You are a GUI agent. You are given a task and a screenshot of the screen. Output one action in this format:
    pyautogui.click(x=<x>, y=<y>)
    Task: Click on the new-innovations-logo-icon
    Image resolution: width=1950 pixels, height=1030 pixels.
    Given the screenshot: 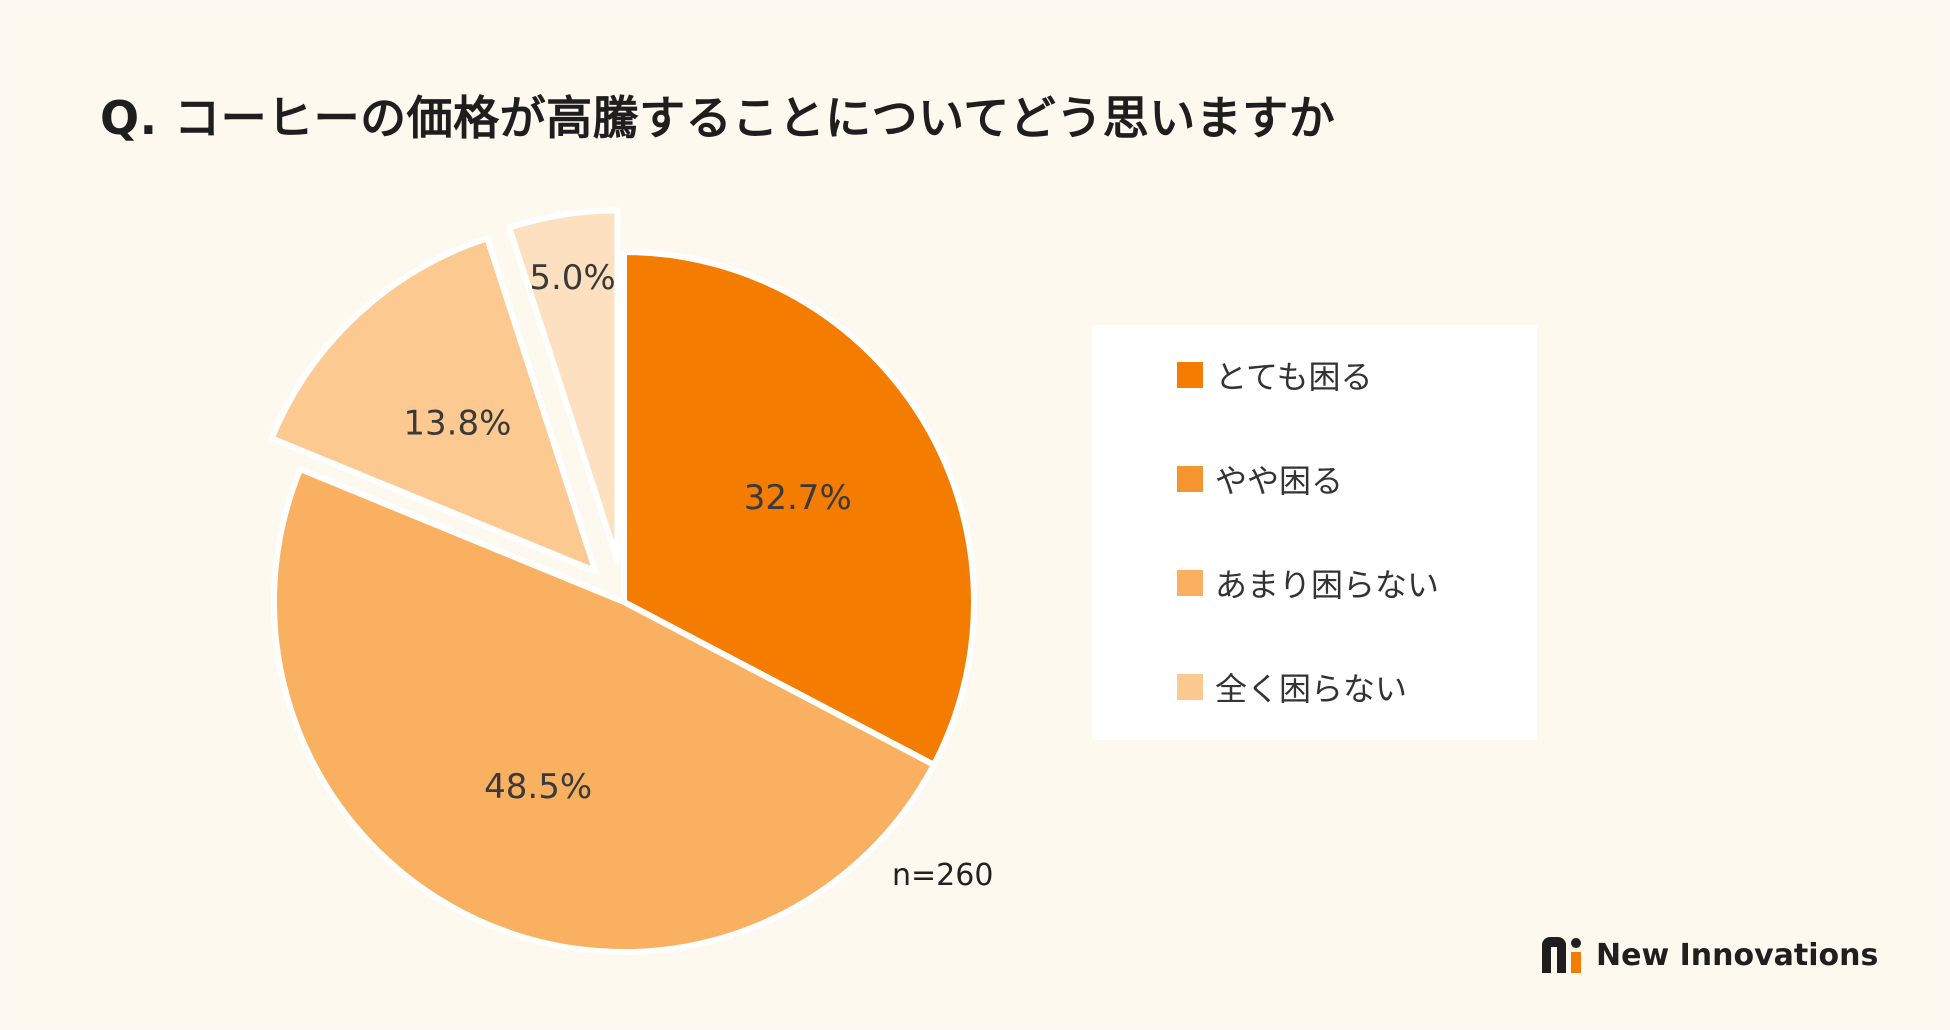 What is the action you would take?
    pyautogui.click(x=1561, y=955)
    